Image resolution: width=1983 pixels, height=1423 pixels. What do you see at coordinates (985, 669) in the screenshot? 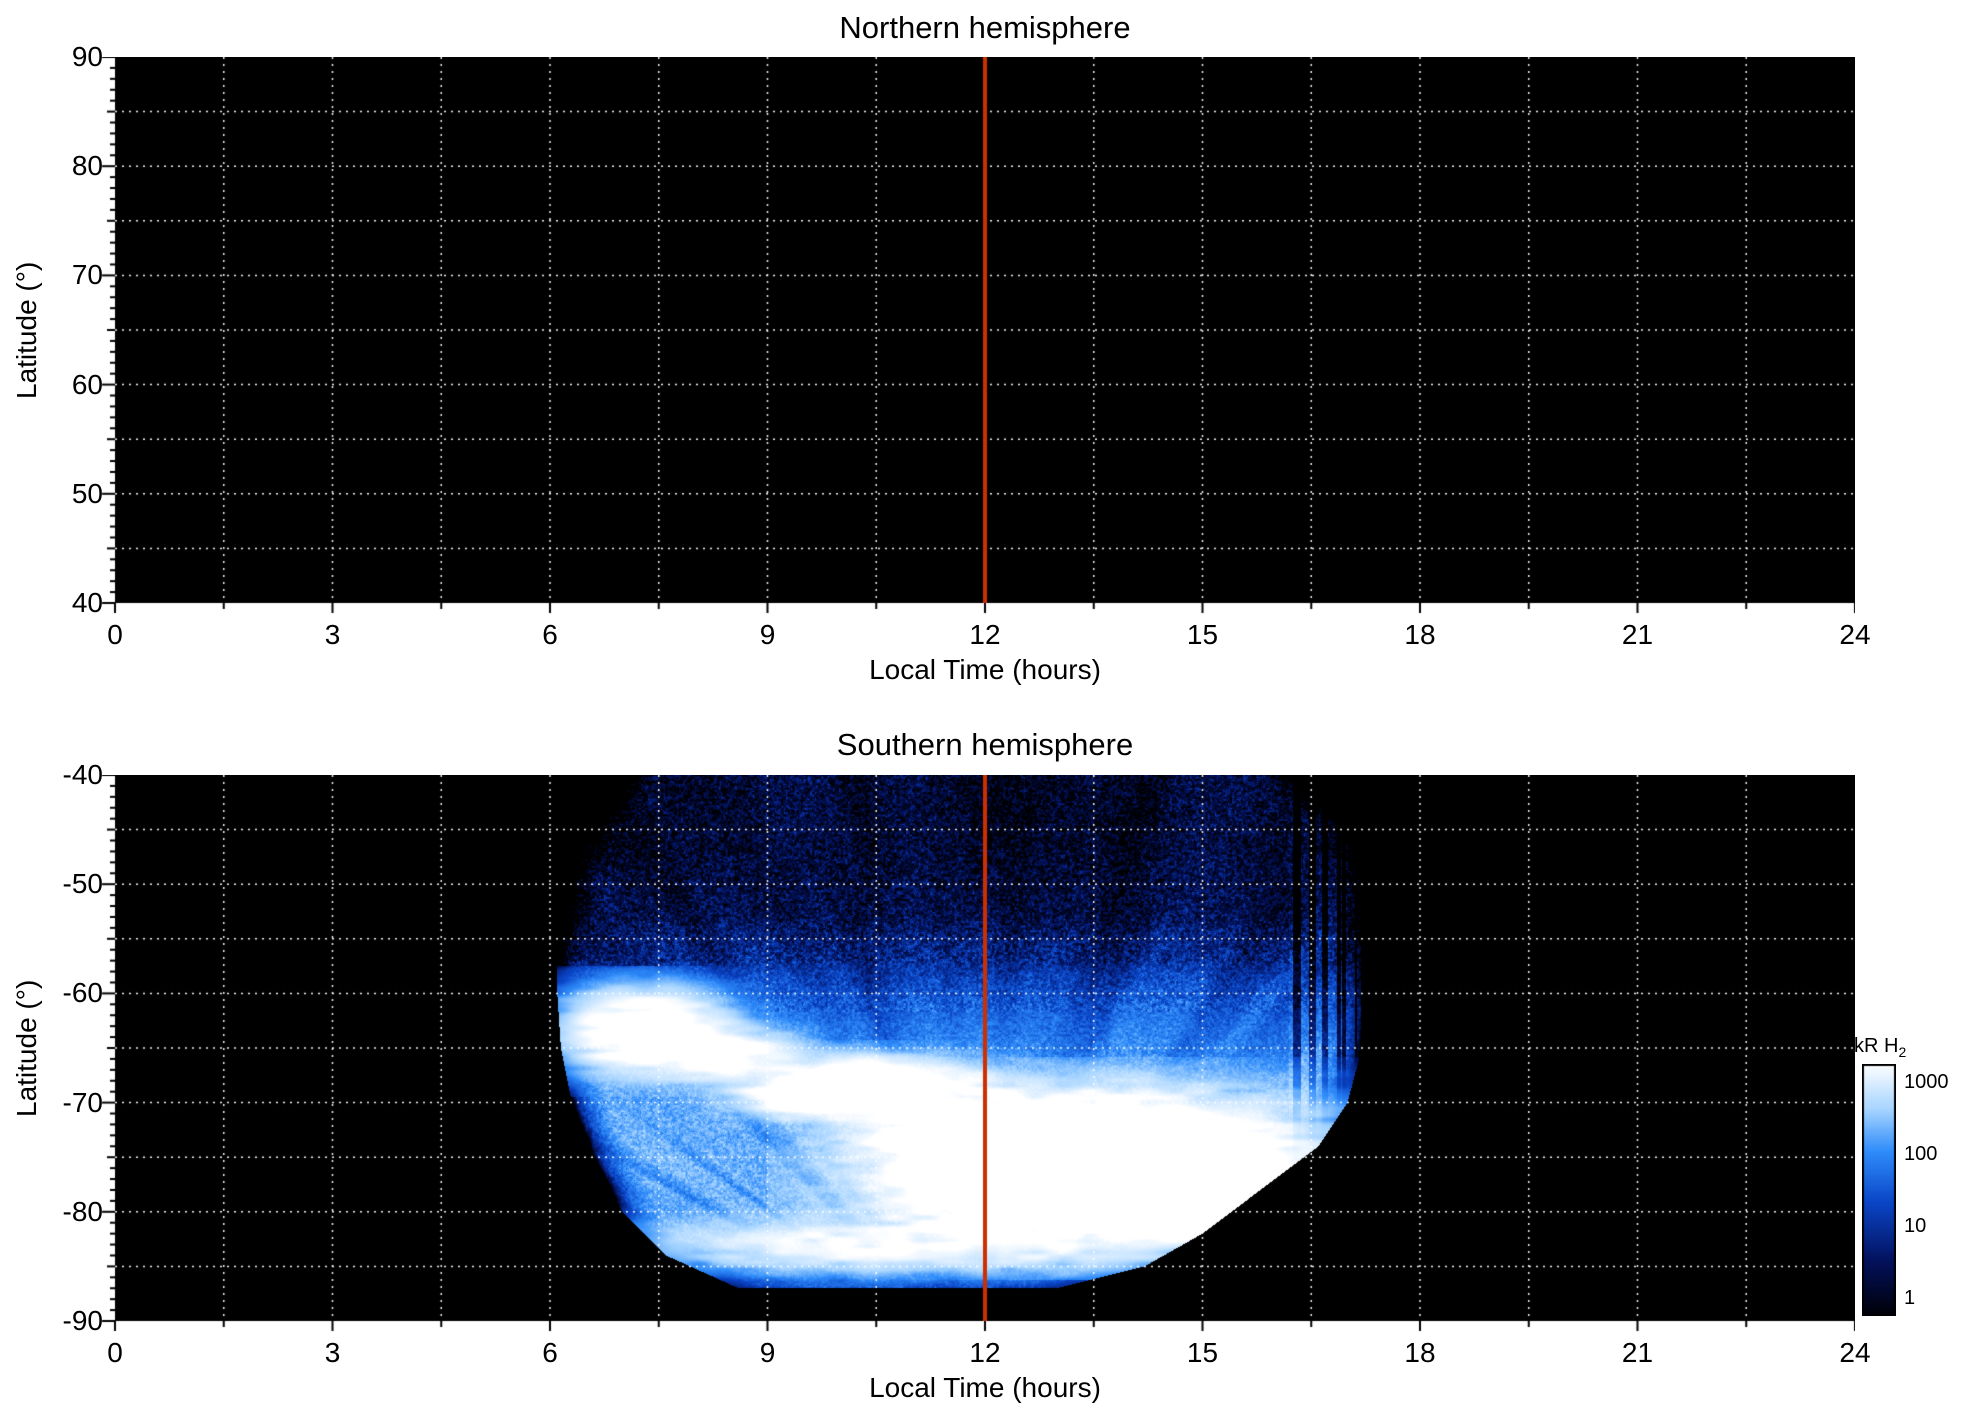
I see `north-x-axis-label: Local Time (hours)` at bounding box center [985, 669].